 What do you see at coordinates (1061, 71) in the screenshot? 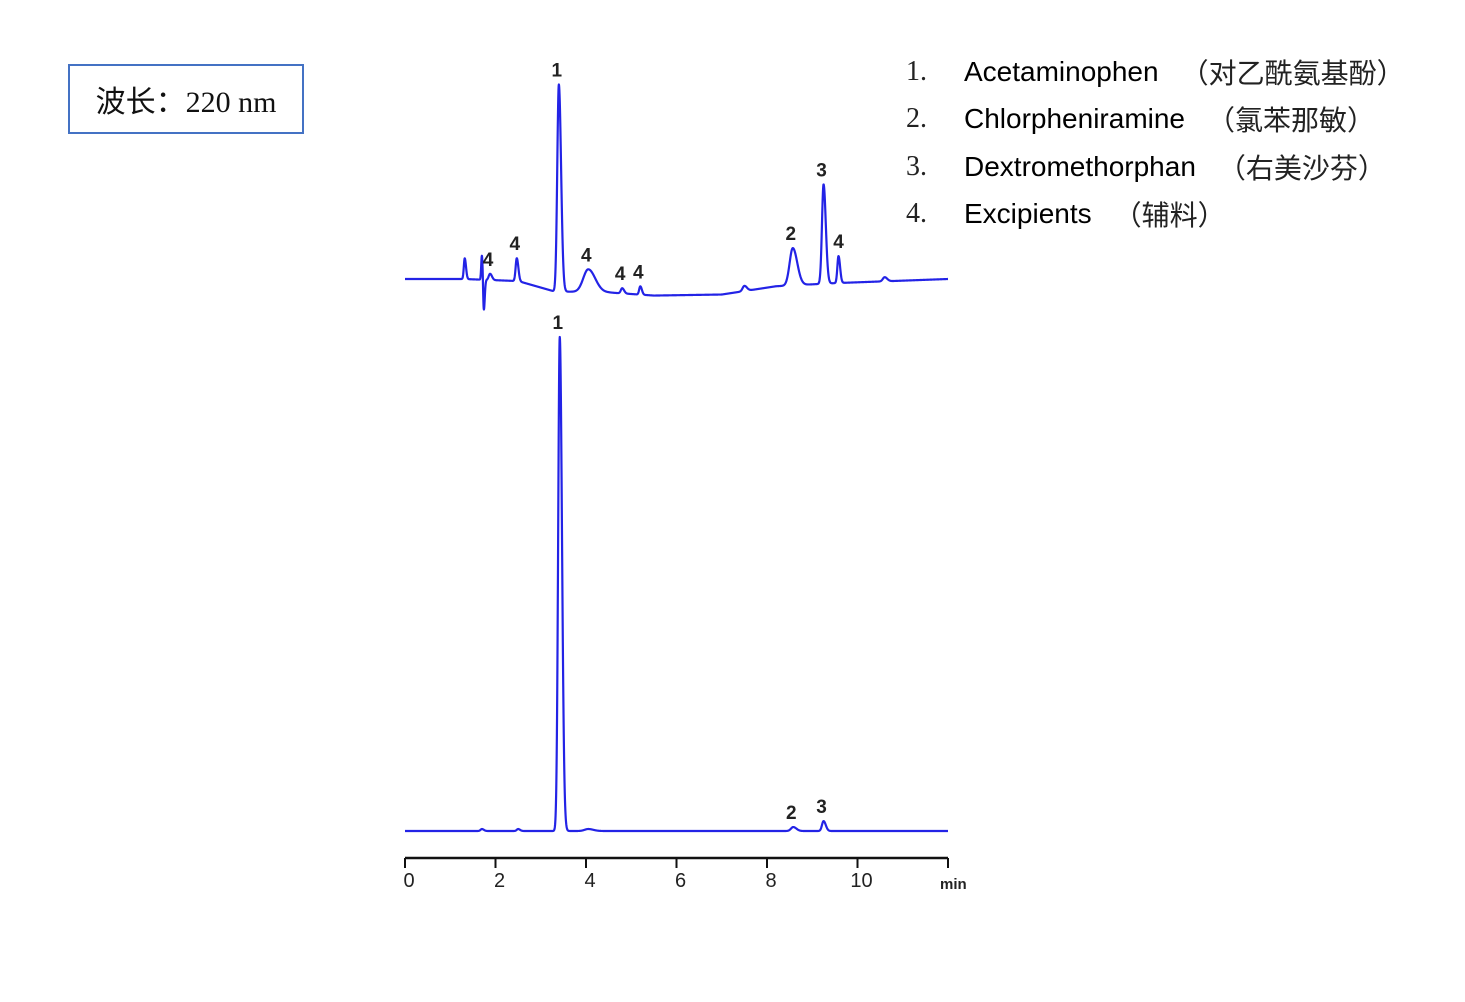
I see `legend-name: Acetaminophen` at bounding box center [1061, 71].